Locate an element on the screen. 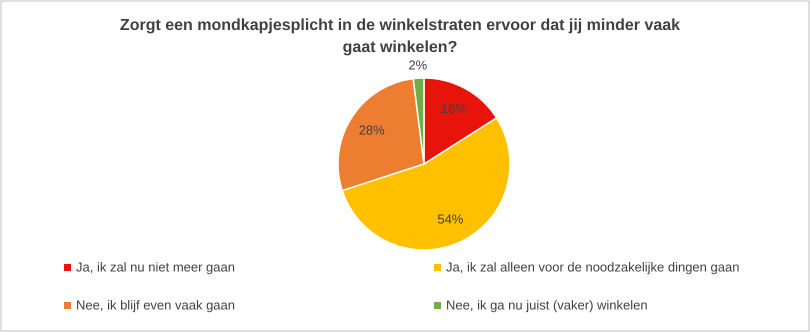  data-label: 54% is located at coordinates (450, 218).